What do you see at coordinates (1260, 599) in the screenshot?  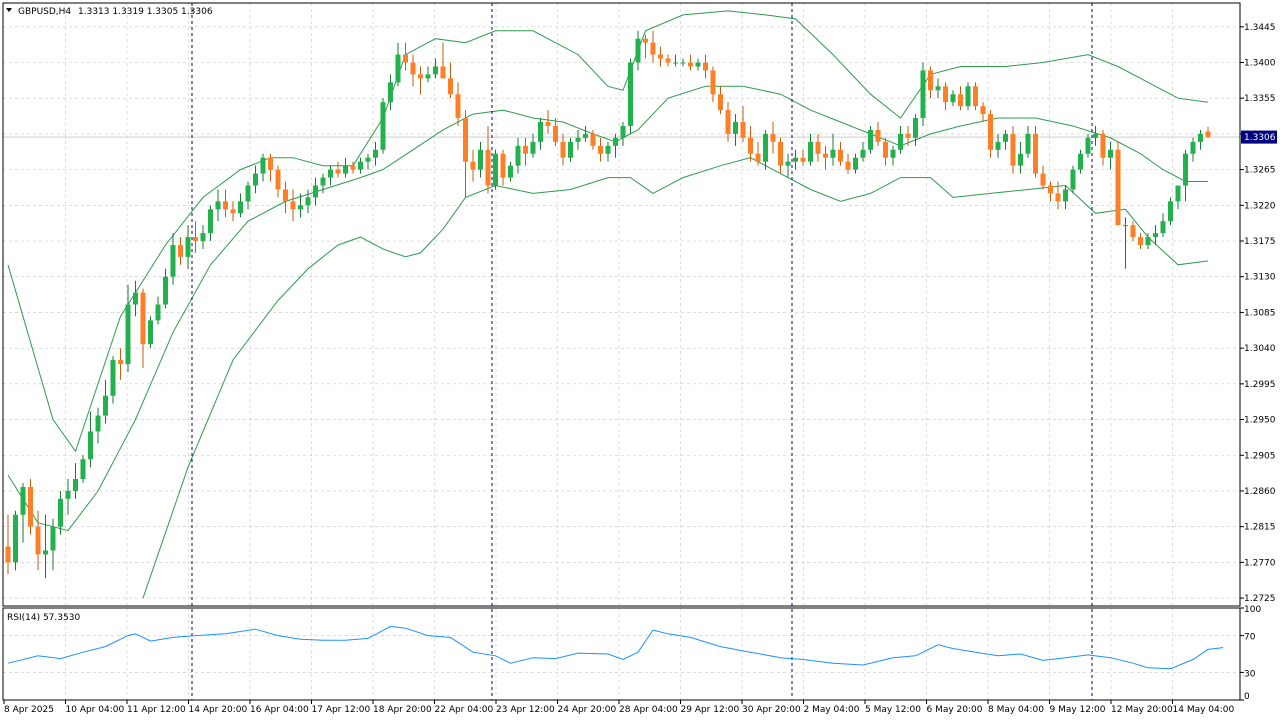 I see `price-tick-label: 1.2725` at bounding box center [1260, 599].